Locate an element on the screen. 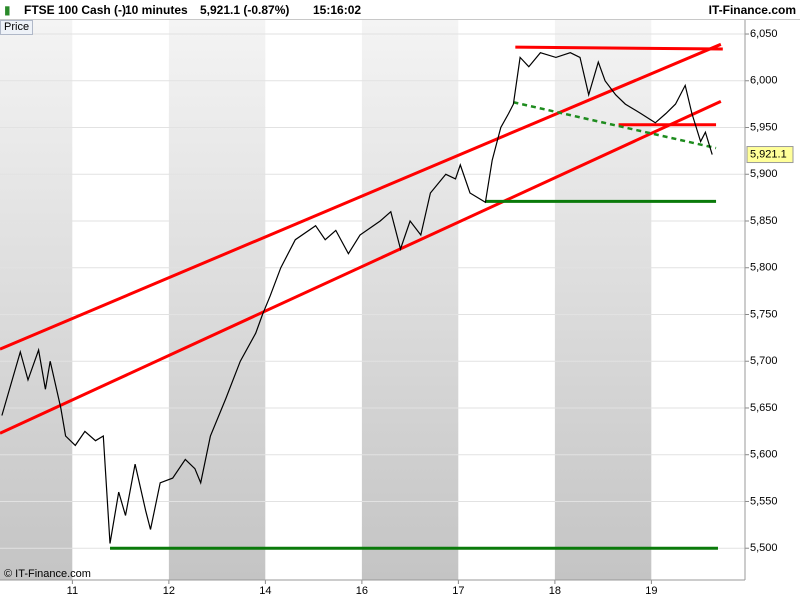 Image resolution: width=800 pixels, height=600 pixels. x-tick-label: 19 is located at coordinates (651, 591).